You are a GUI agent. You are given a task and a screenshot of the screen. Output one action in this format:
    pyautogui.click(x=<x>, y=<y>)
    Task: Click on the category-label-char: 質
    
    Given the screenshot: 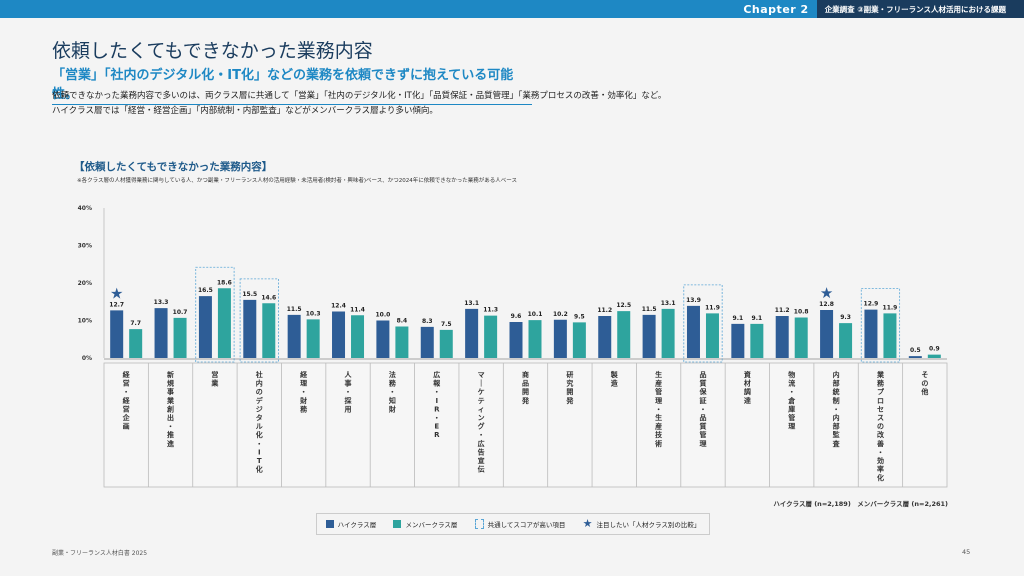 What is the action you would take?
    pyautogui.click(x=702, y=426)
    